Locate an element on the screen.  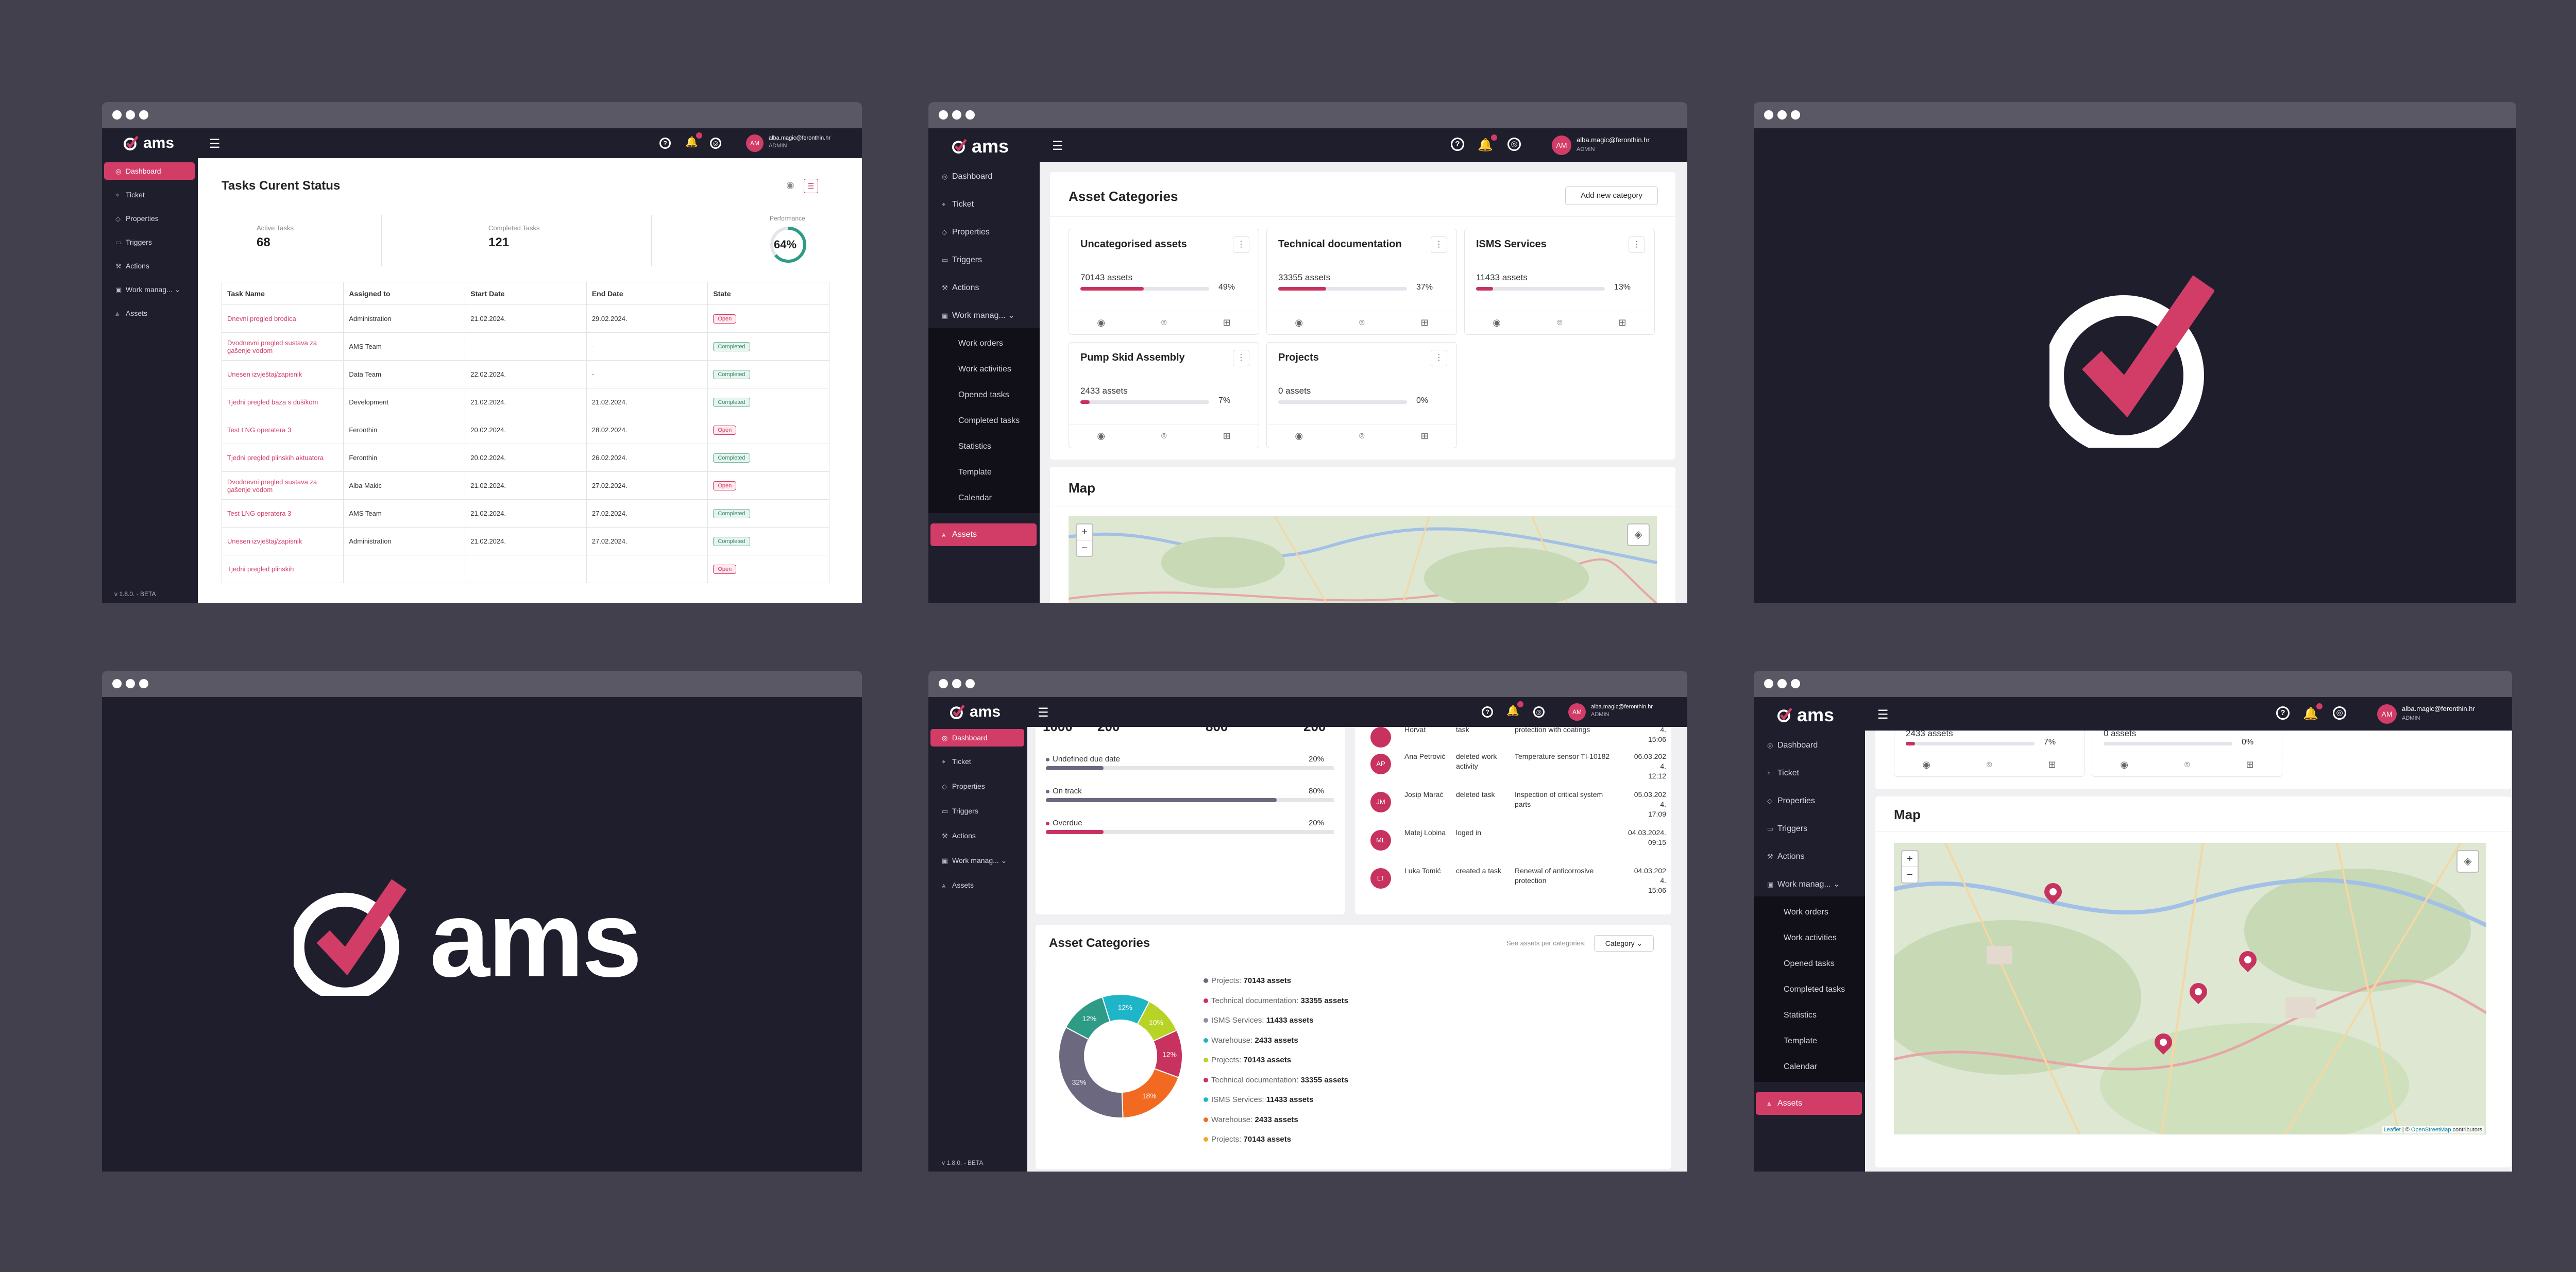
asset-category-card: 2433 assets 7% ◉ ⌾ ⊞ is located at coordinates (1989, 754).